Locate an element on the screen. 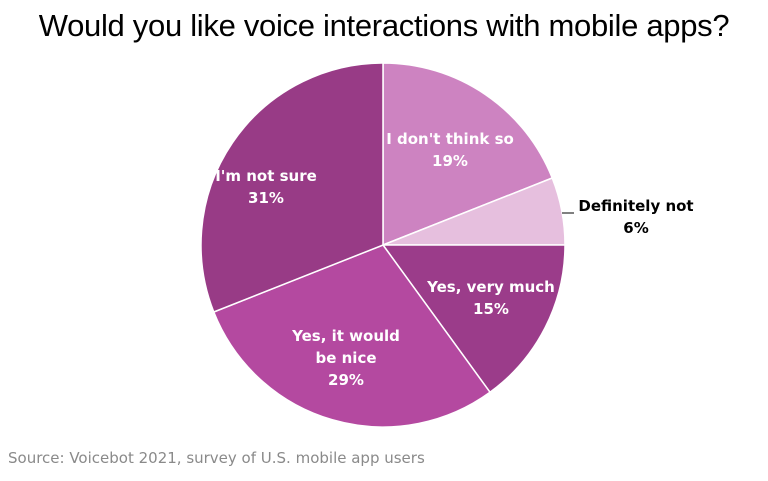  slice-percent-4: 31% is located at coordinates (266, 198).